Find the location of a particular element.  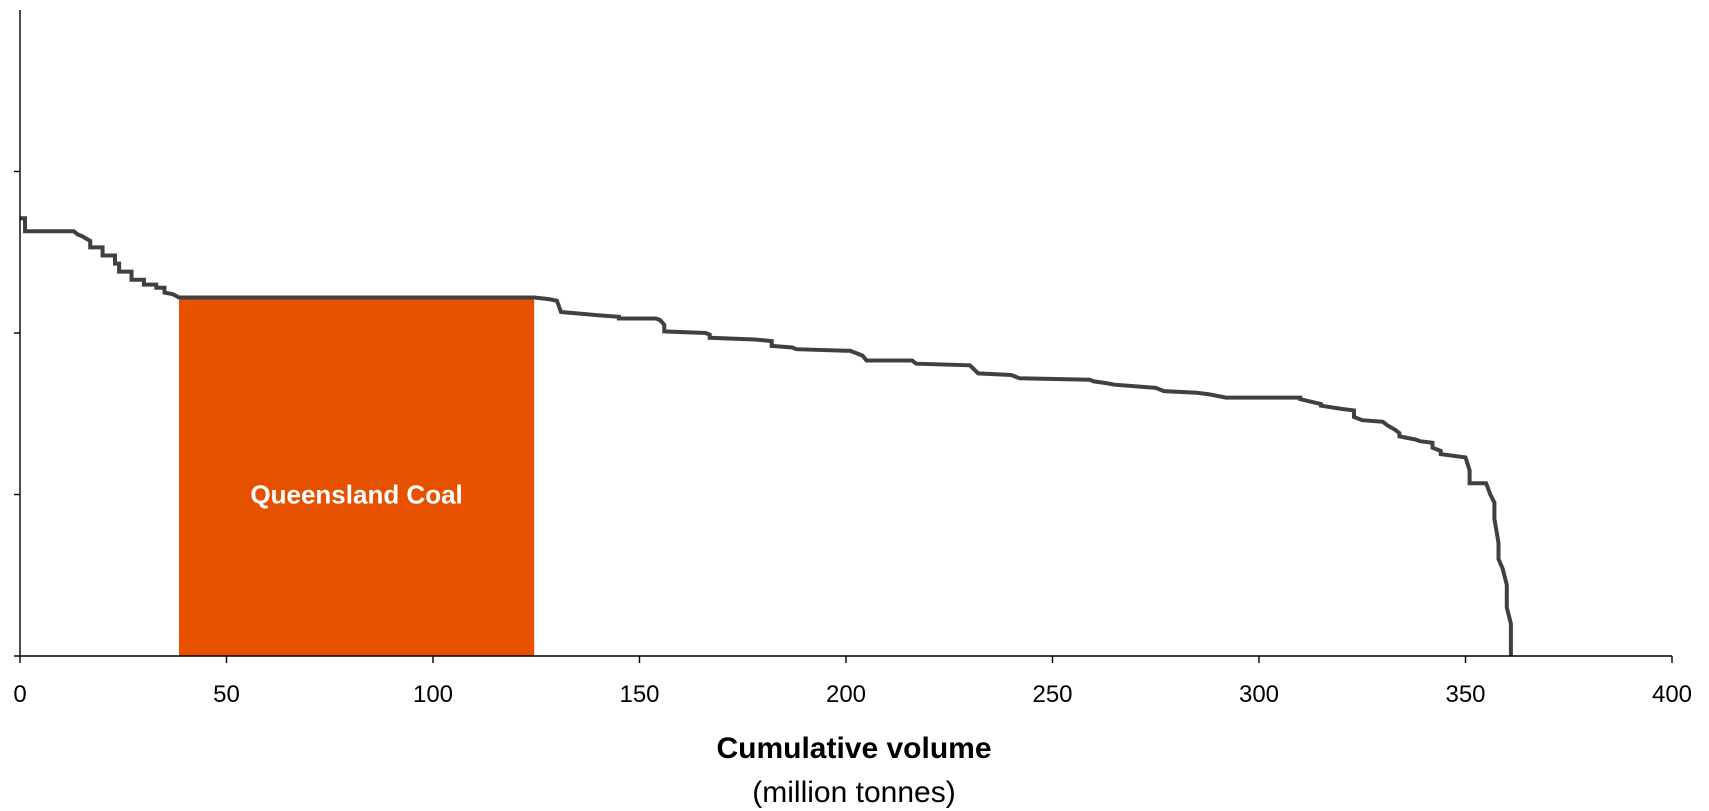

x-tick-label: 150 is located at coordinates (639, 694).